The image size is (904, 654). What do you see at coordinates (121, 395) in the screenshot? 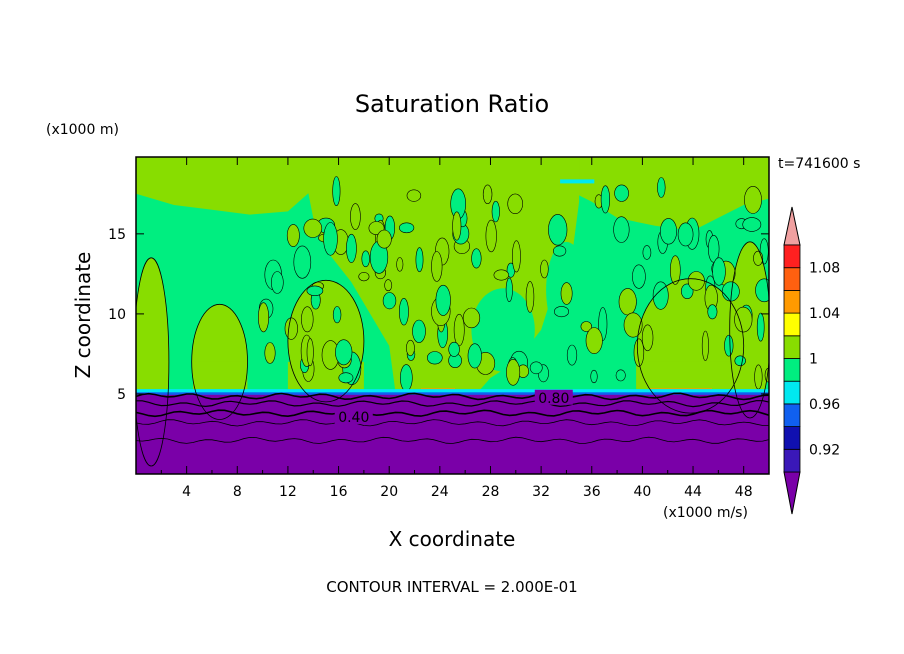
I see `y-tick-label: 5` at bounding box center [121, 395].